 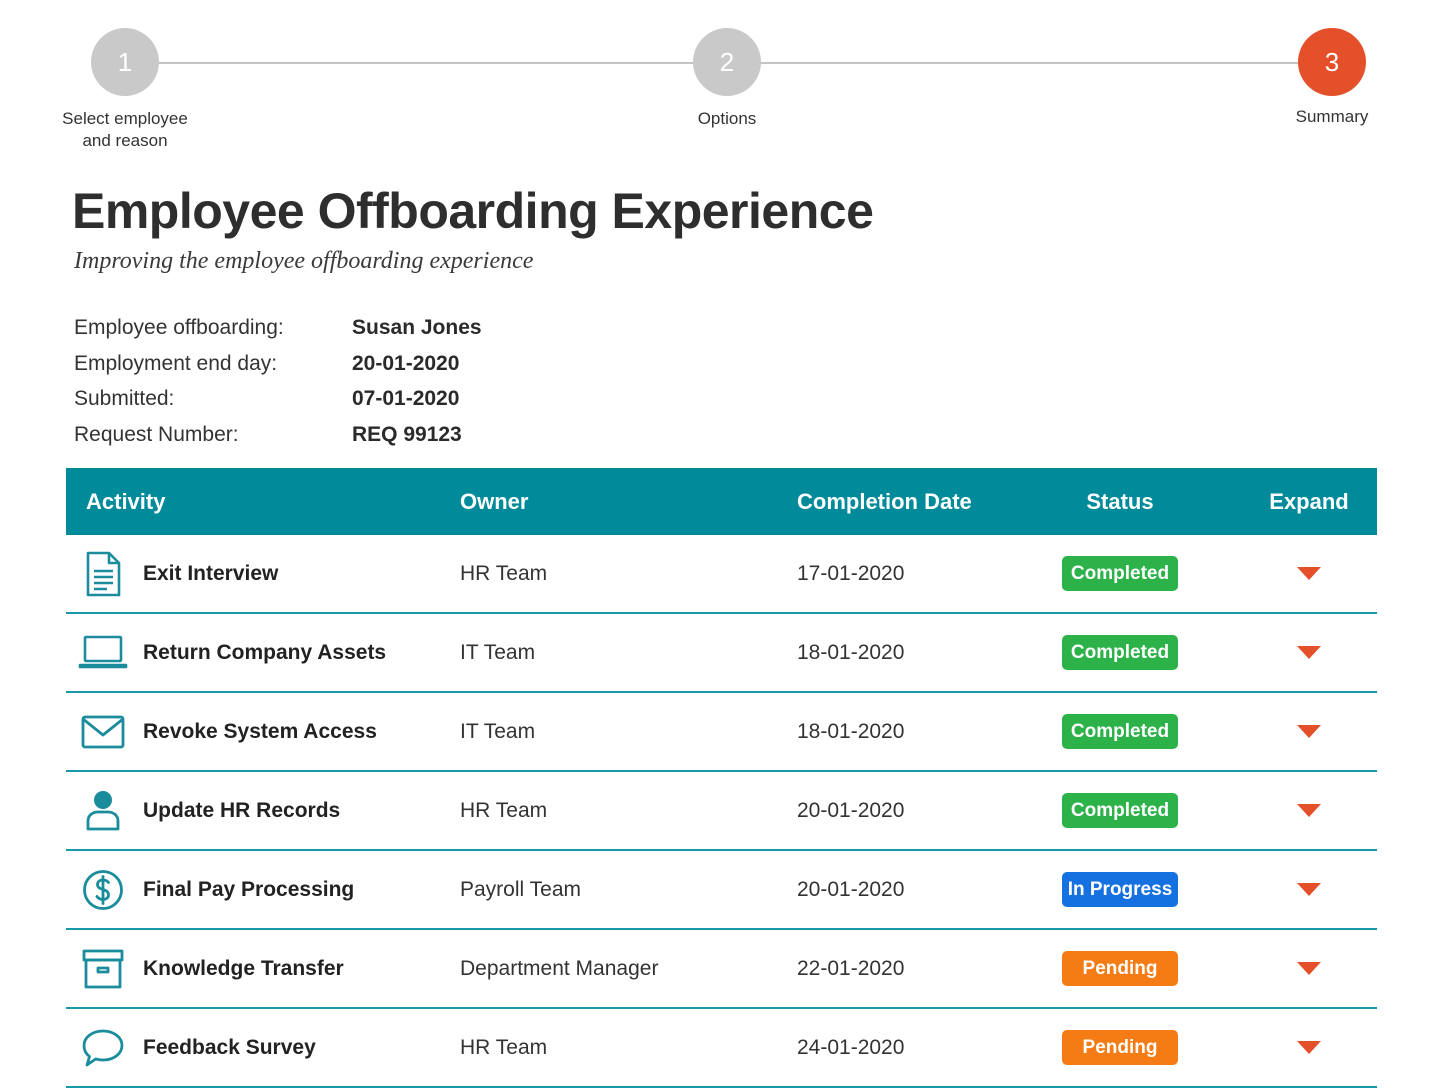 What do you see at coordinates (1332, 62) in the screenshot?
I see `step-number: 3` at bounding box center [1332, 62].